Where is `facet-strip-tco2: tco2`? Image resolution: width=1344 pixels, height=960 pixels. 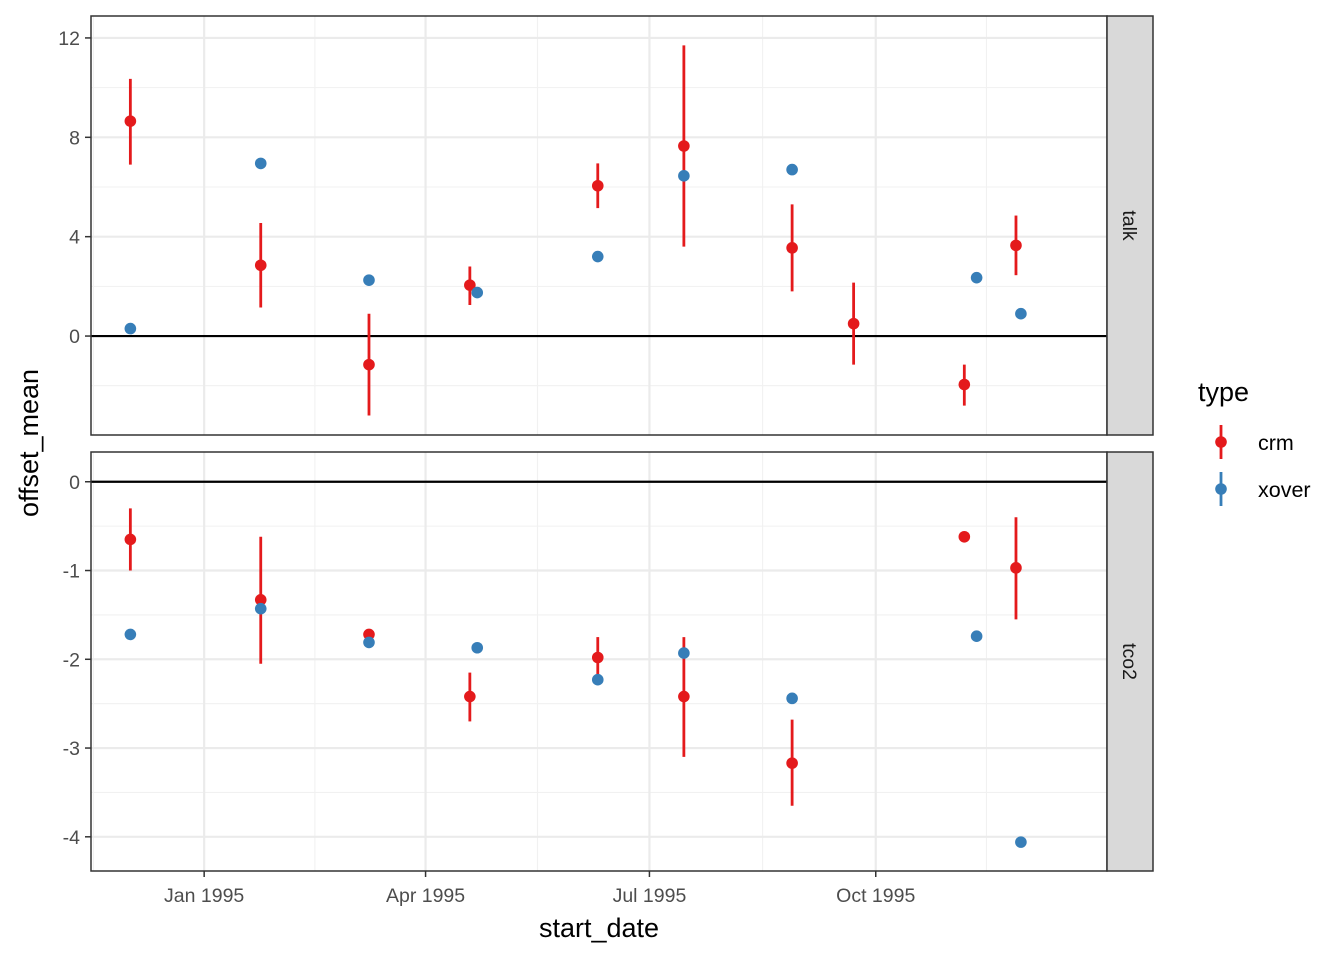
facet-strip-tco2: tco2 is located at coordinates (1130, 661).